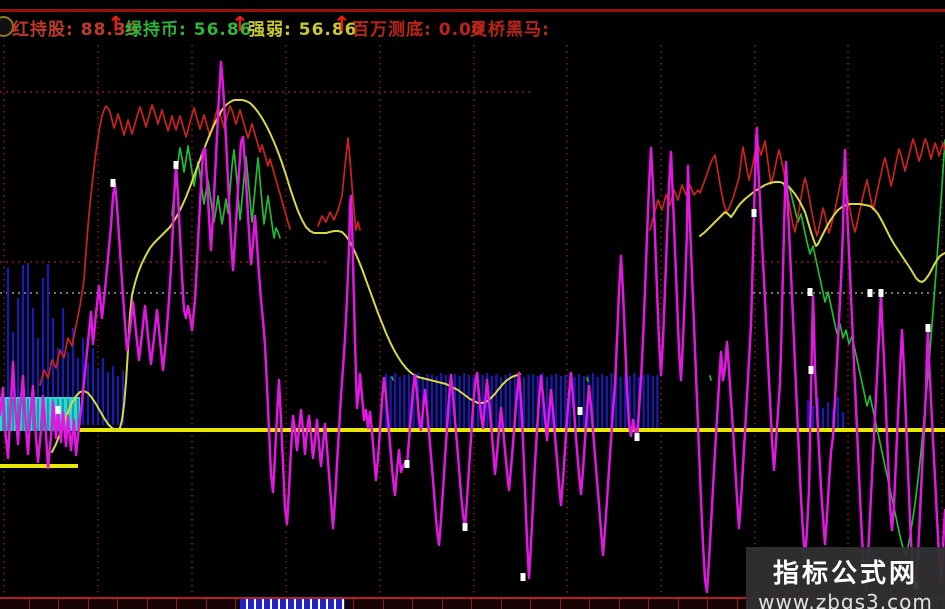  What do you see at coordinates (270, 30) in the screenshot?
I see `indicator-label: 强弱:` at bounding box center [270, 30].